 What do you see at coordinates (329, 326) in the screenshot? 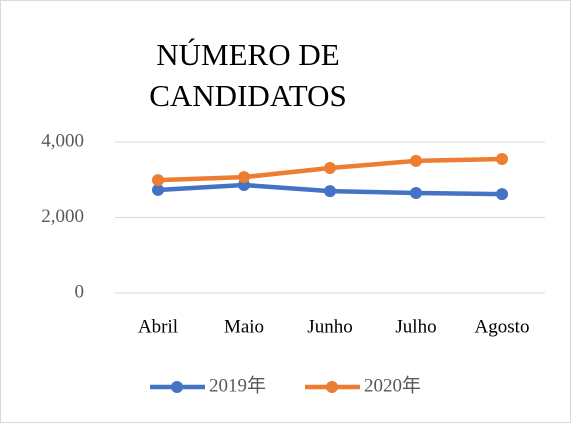
I see `x-tick-label: Junho` at bounding box center [329, 326].